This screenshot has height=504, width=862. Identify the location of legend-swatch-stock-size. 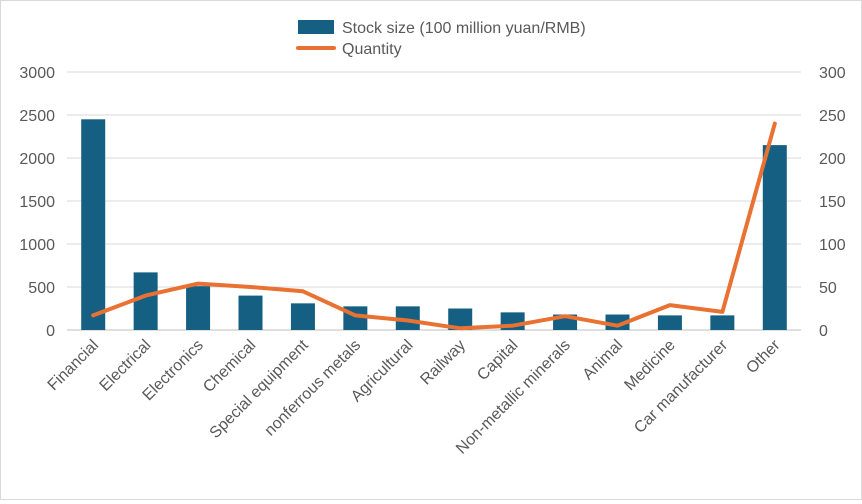
(316, 27).